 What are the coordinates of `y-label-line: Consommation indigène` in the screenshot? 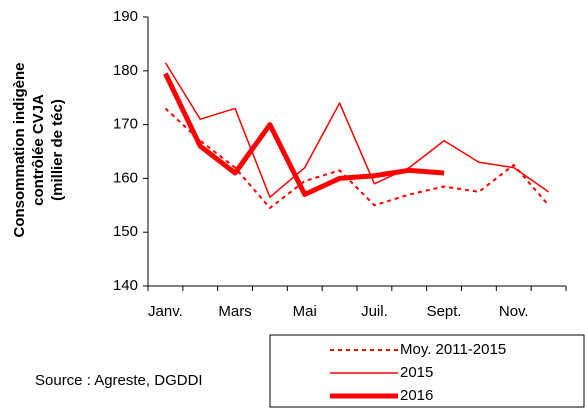 It's located at (19, 149).